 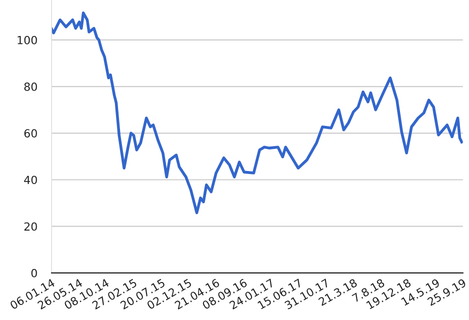 What do you see at coordinates (30, 133) in the screenshot?
I see `y-tick-label: 60` at bounding box center [30, 133].